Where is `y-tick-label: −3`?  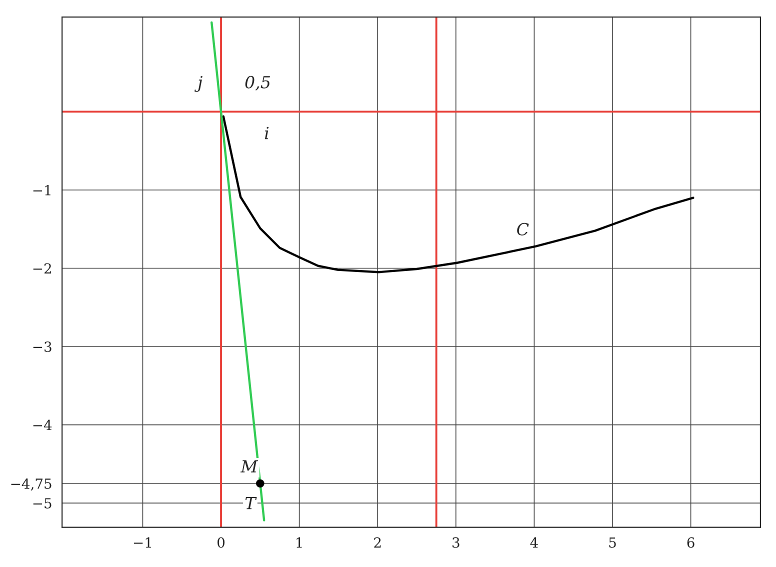 y-tick-label: −3 is located at coordinates (42, 346).